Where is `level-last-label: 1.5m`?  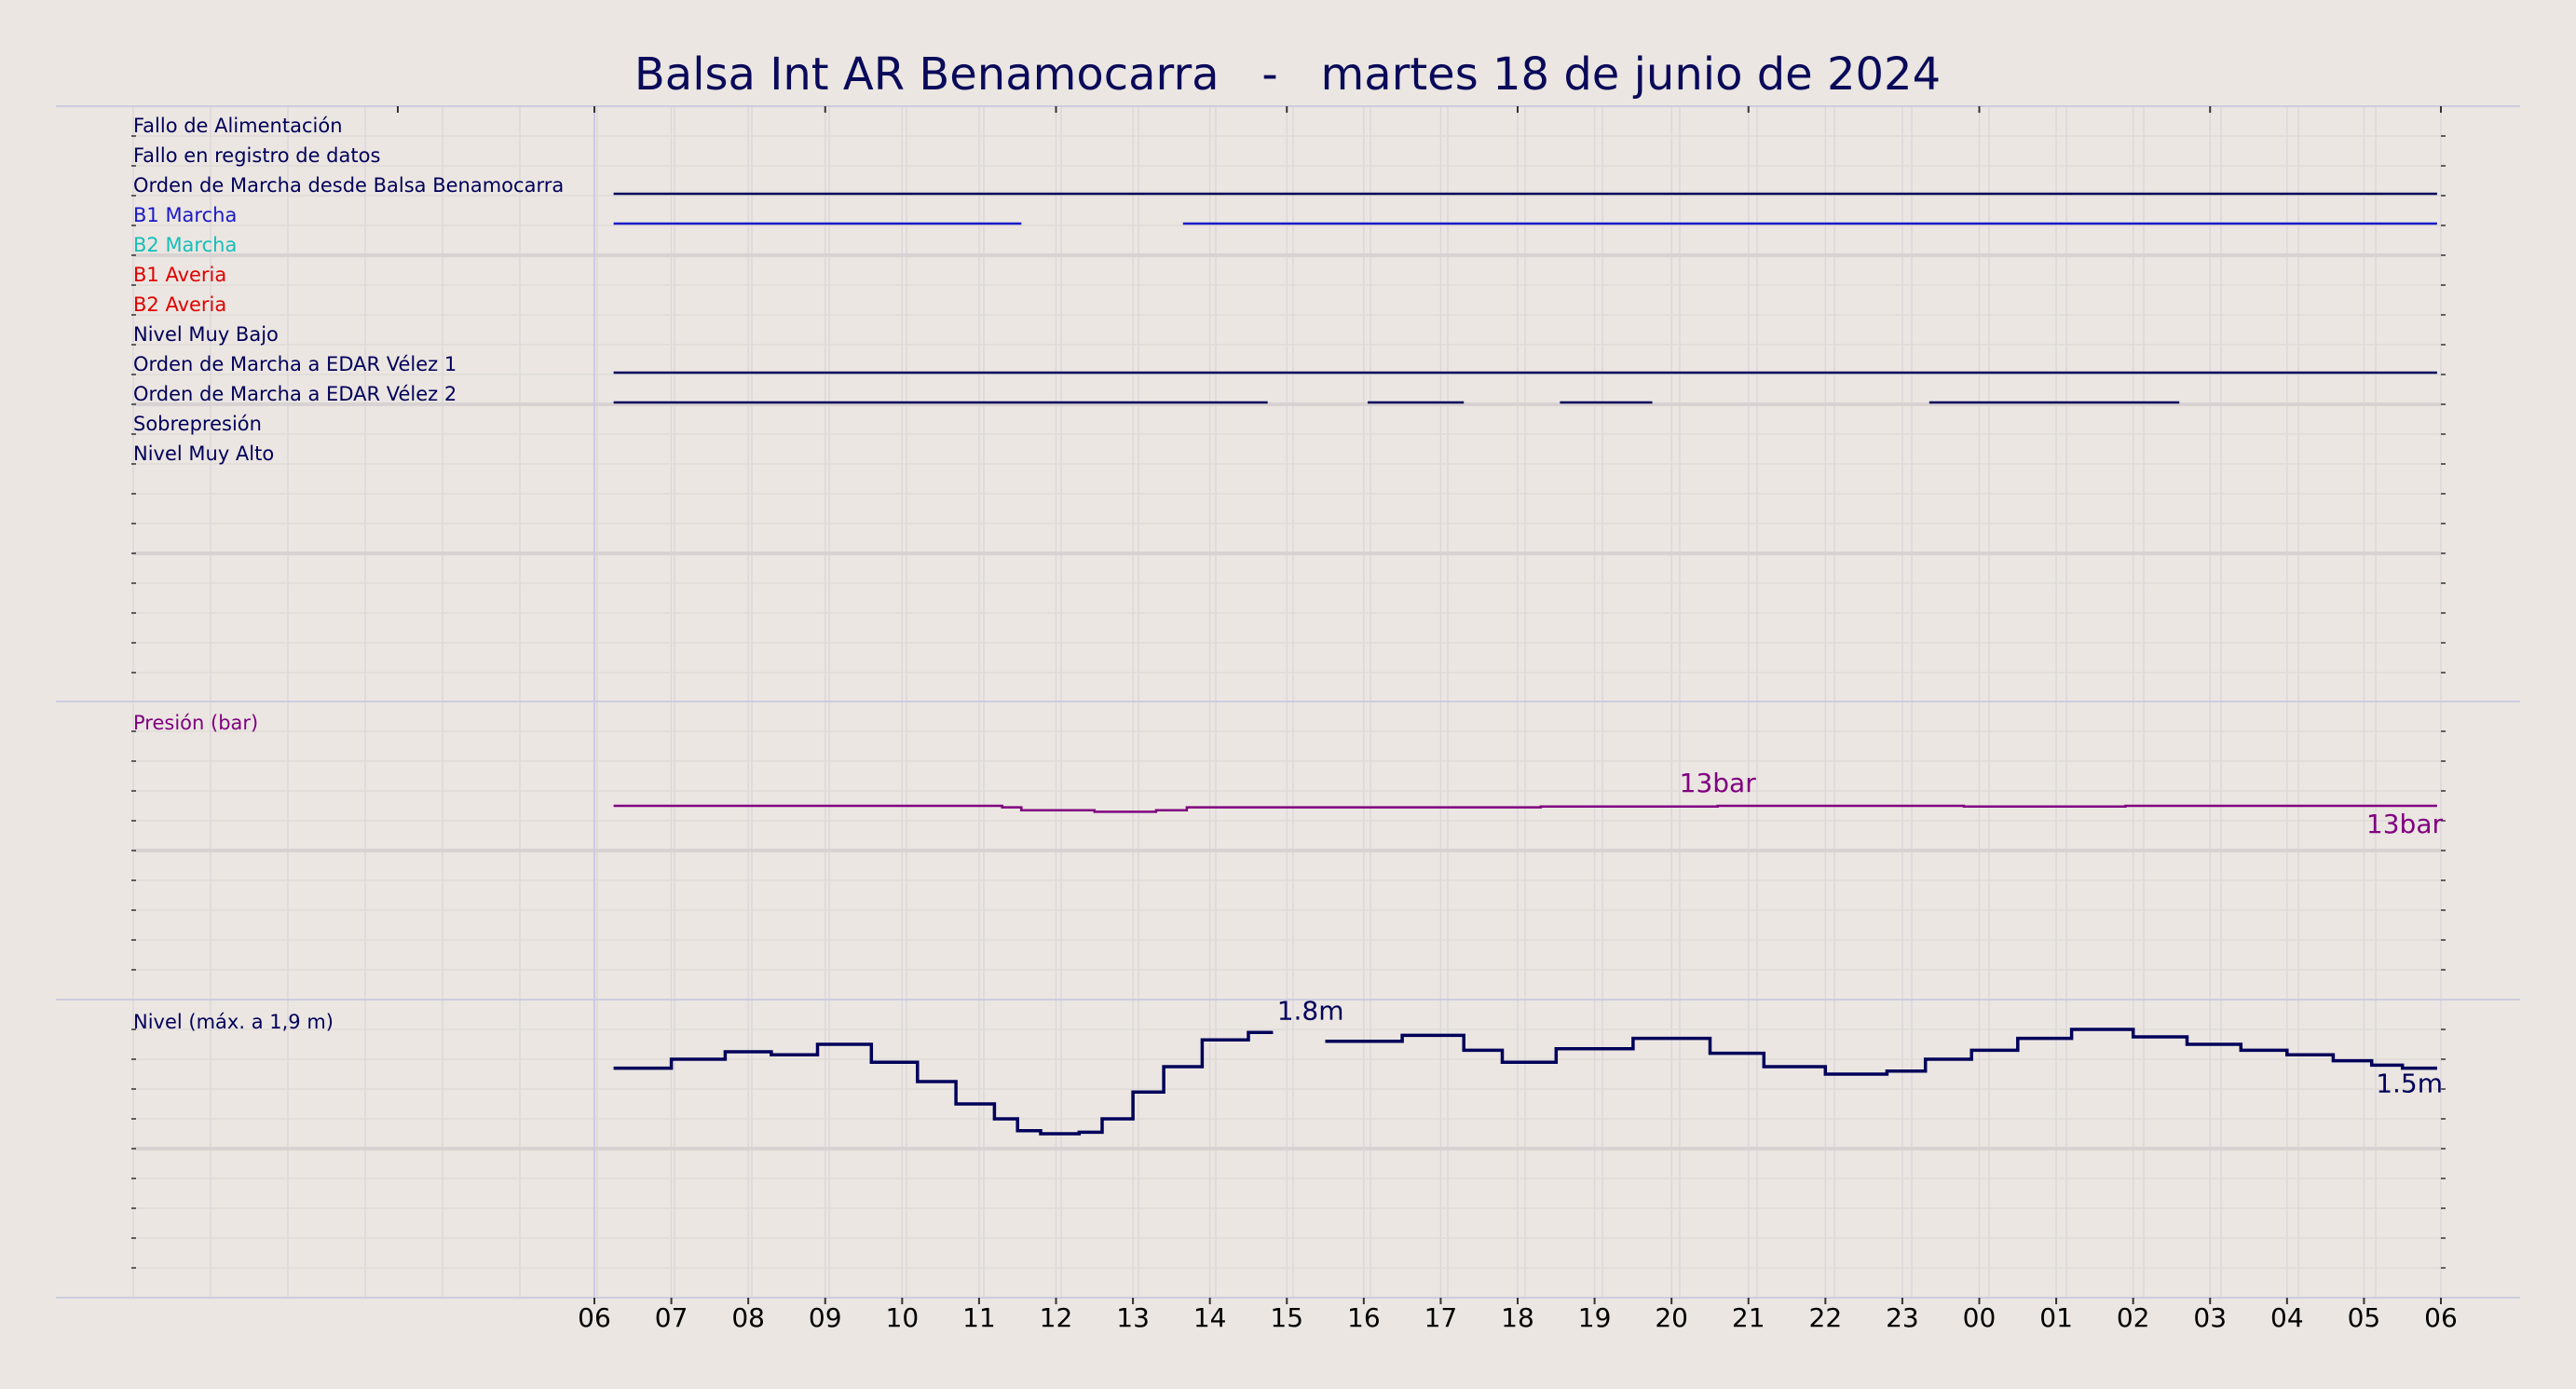
level-last-label: 1.5m is located at coordinates (2409, 1084).